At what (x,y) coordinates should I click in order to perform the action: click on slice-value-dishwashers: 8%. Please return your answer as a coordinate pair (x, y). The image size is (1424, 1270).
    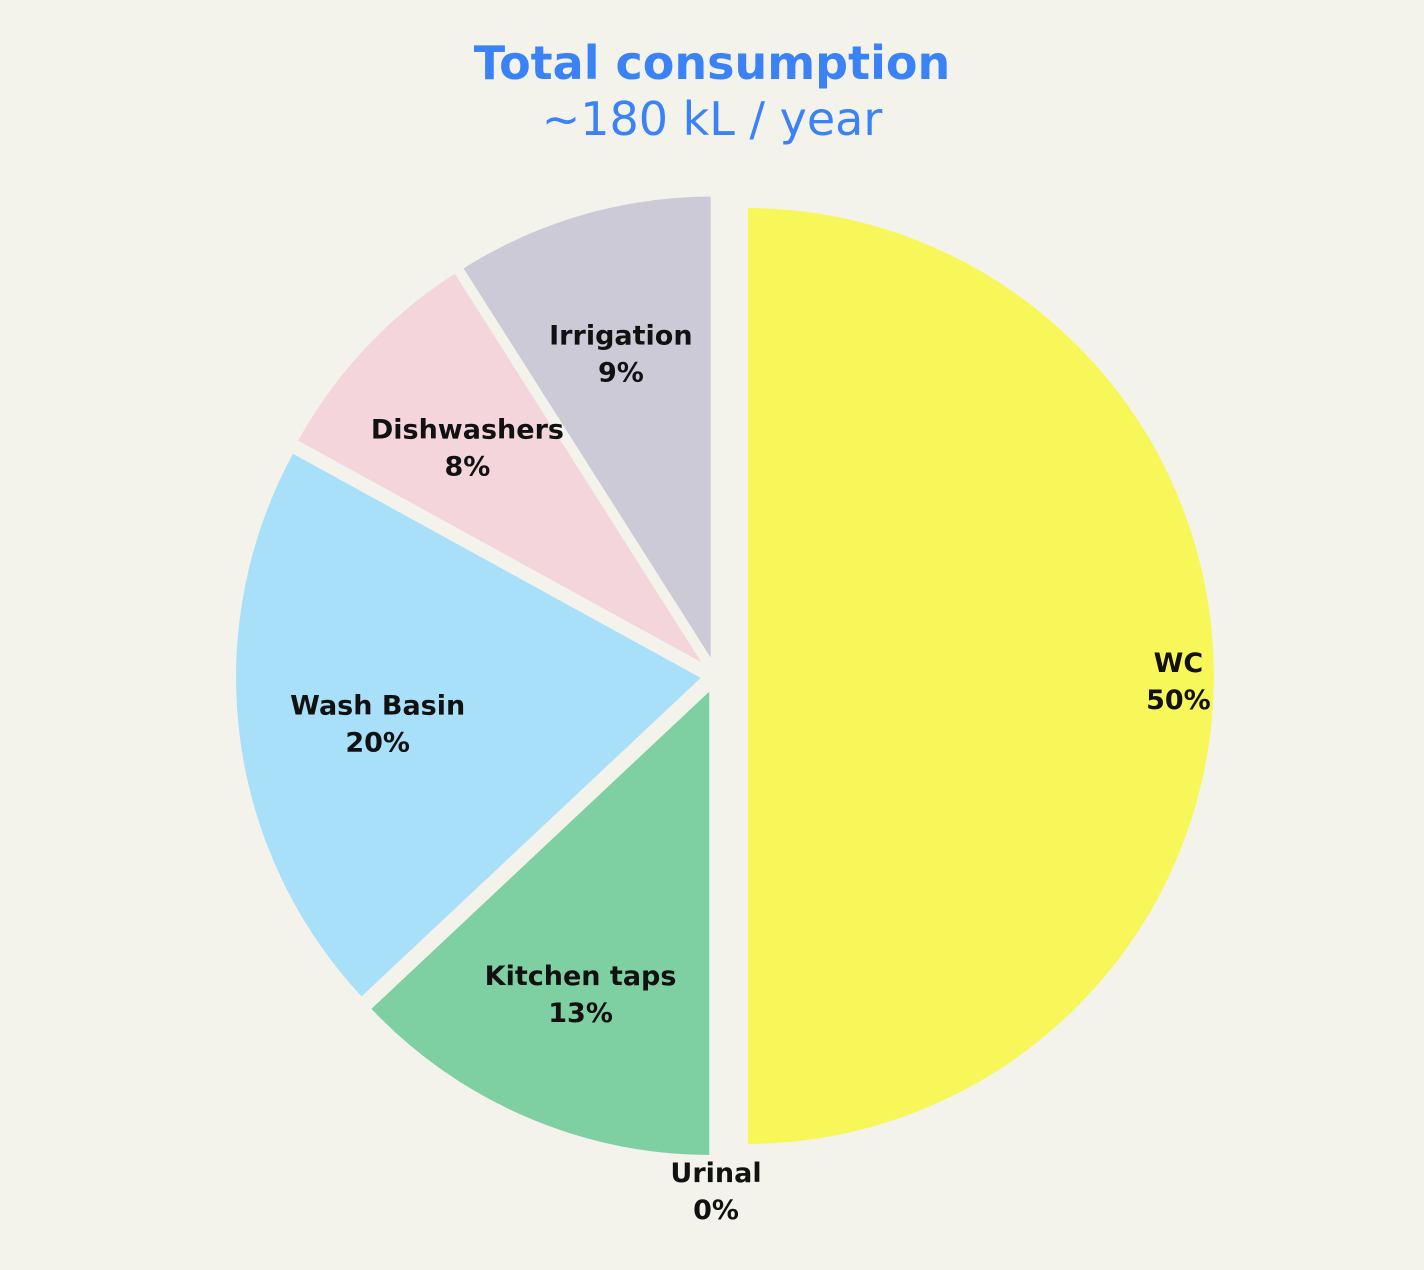
    Looking at the image, I should click on (467, 467).